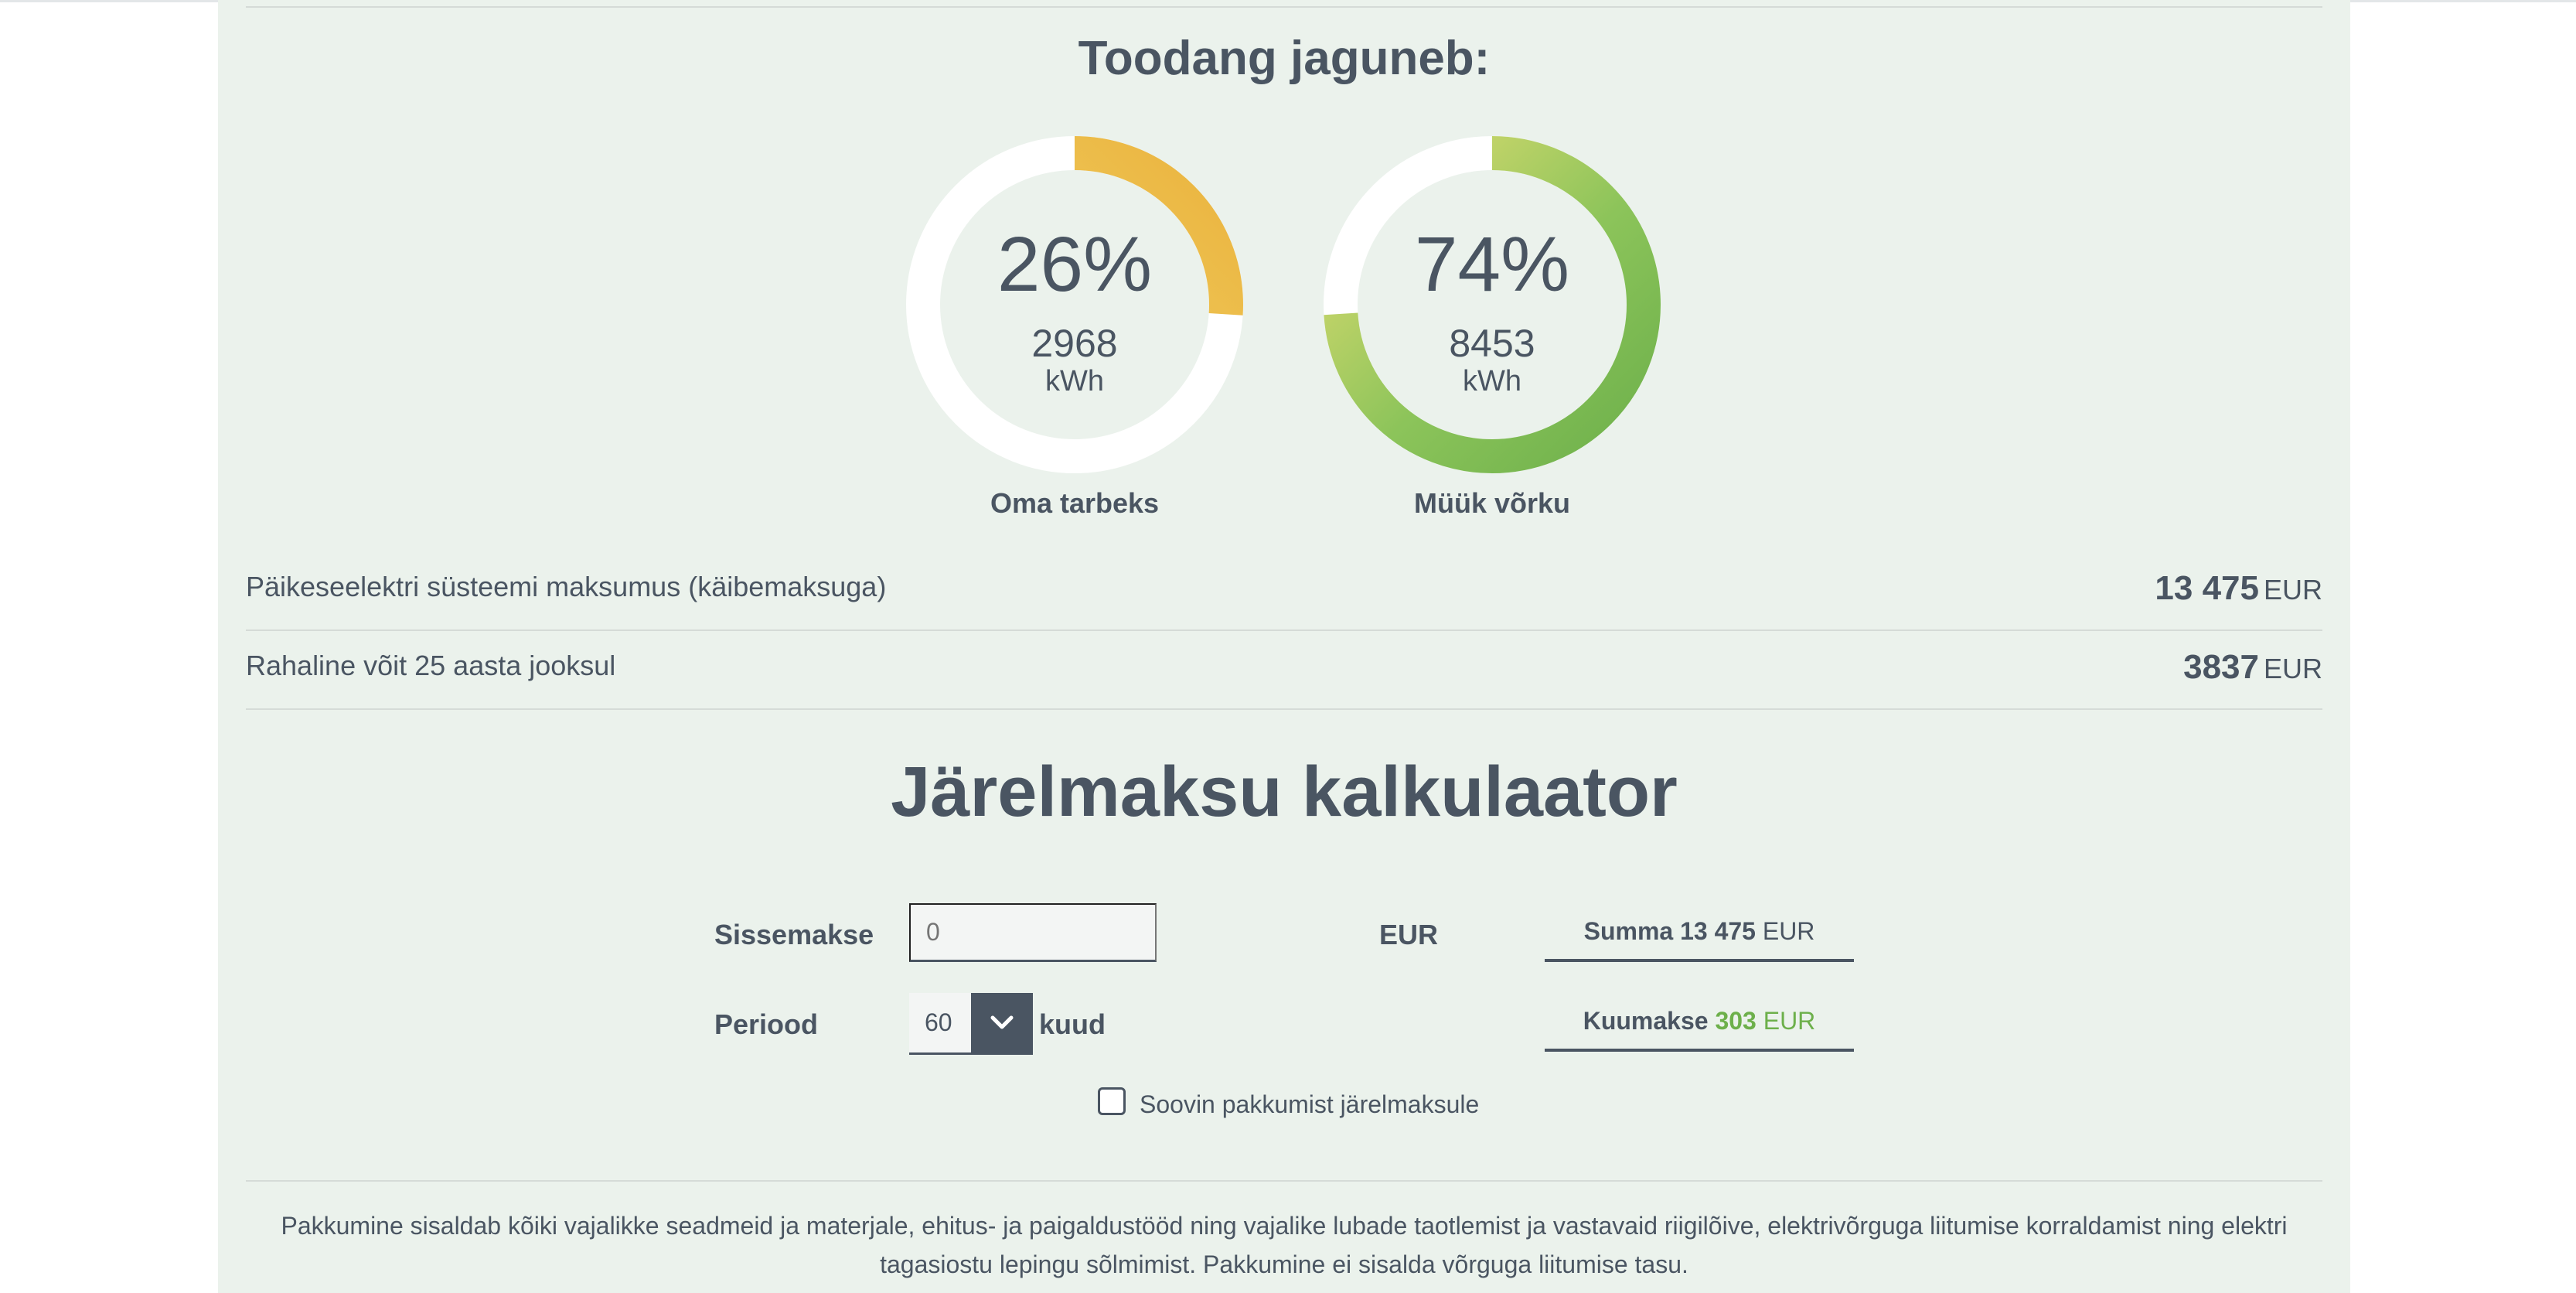  I want to click on grid-sale-ring, so click(1492, 304).